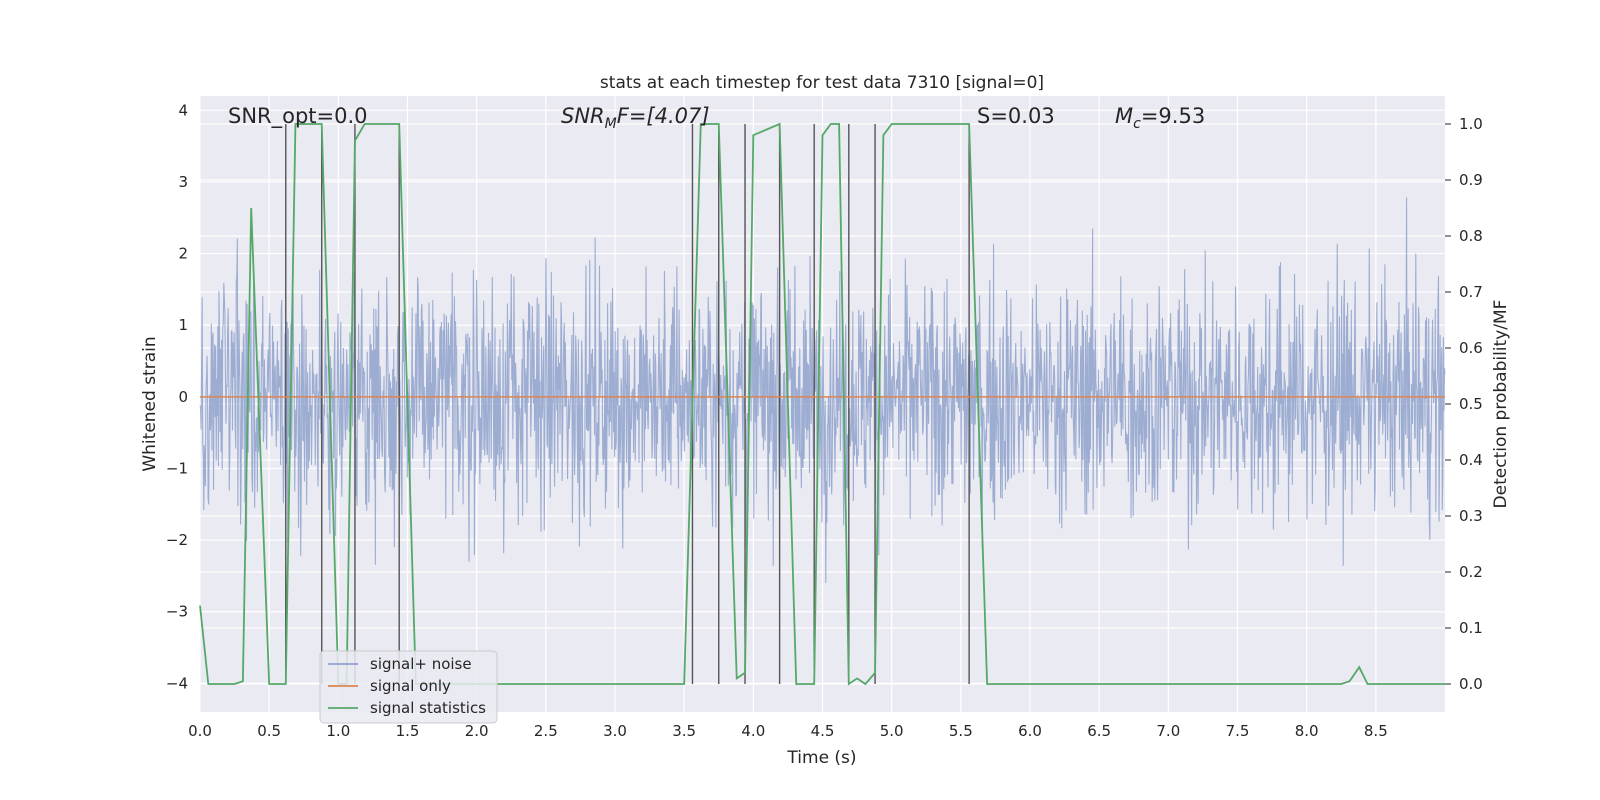 The height and width of the screenshot is (800, 1600). I want to click on y-right-tick-label: 0.0, so click(1471, 684).